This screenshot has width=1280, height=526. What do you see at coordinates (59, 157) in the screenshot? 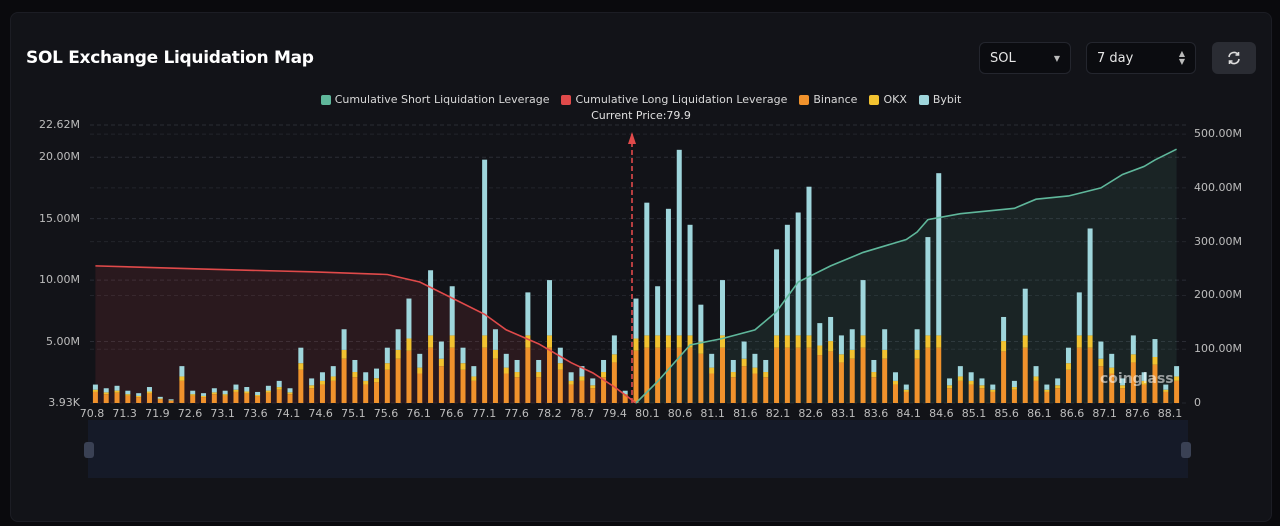
I see `y-left-tick: 20.00M` at bounding box center [59, 157].